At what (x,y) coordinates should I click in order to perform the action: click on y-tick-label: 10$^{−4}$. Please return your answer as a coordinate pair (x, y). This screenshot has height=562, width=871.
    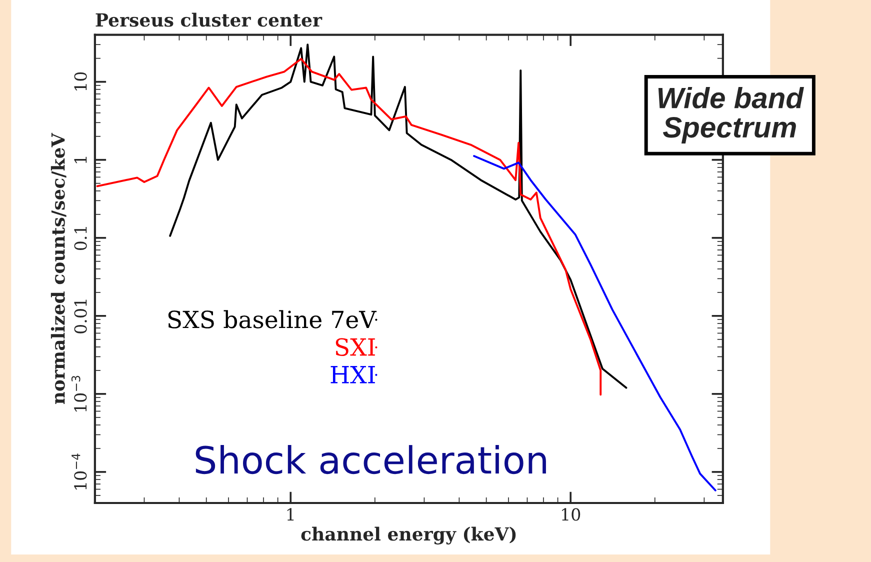
    Looking at the image, I should click on (79, 472).